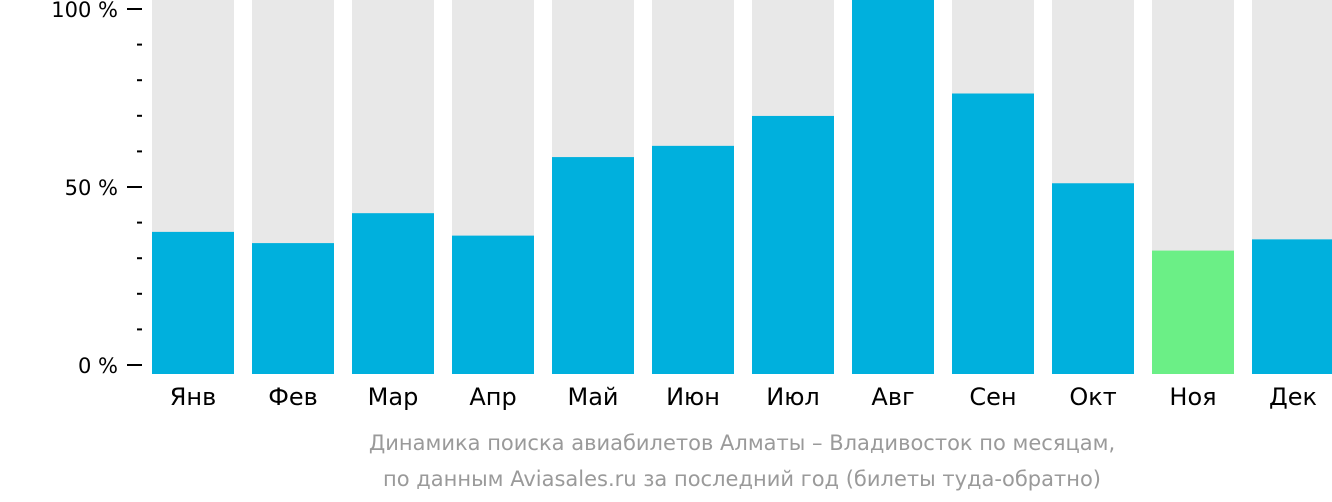  I want to click on x-tick-label: Мар, so click(393, 397).